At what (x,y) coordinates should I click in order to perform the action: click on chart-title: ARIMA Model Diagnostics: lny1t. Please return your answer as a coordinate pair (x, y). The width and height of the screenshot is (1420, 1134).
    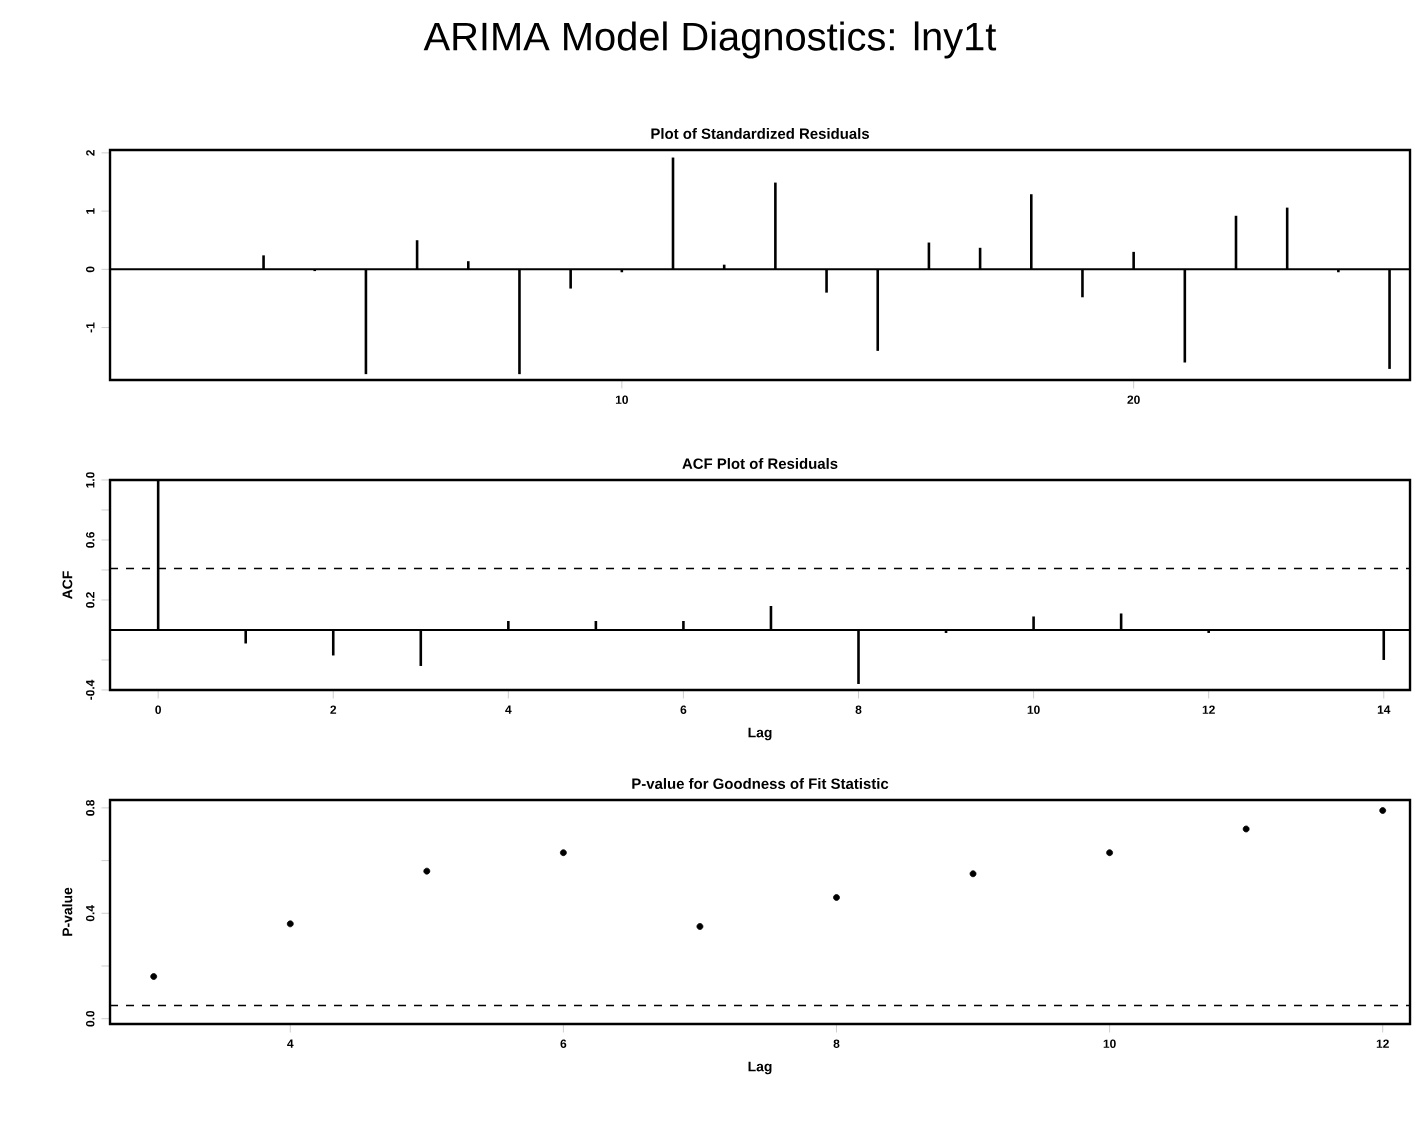
    Looking at the image, I should click on (710, 40).